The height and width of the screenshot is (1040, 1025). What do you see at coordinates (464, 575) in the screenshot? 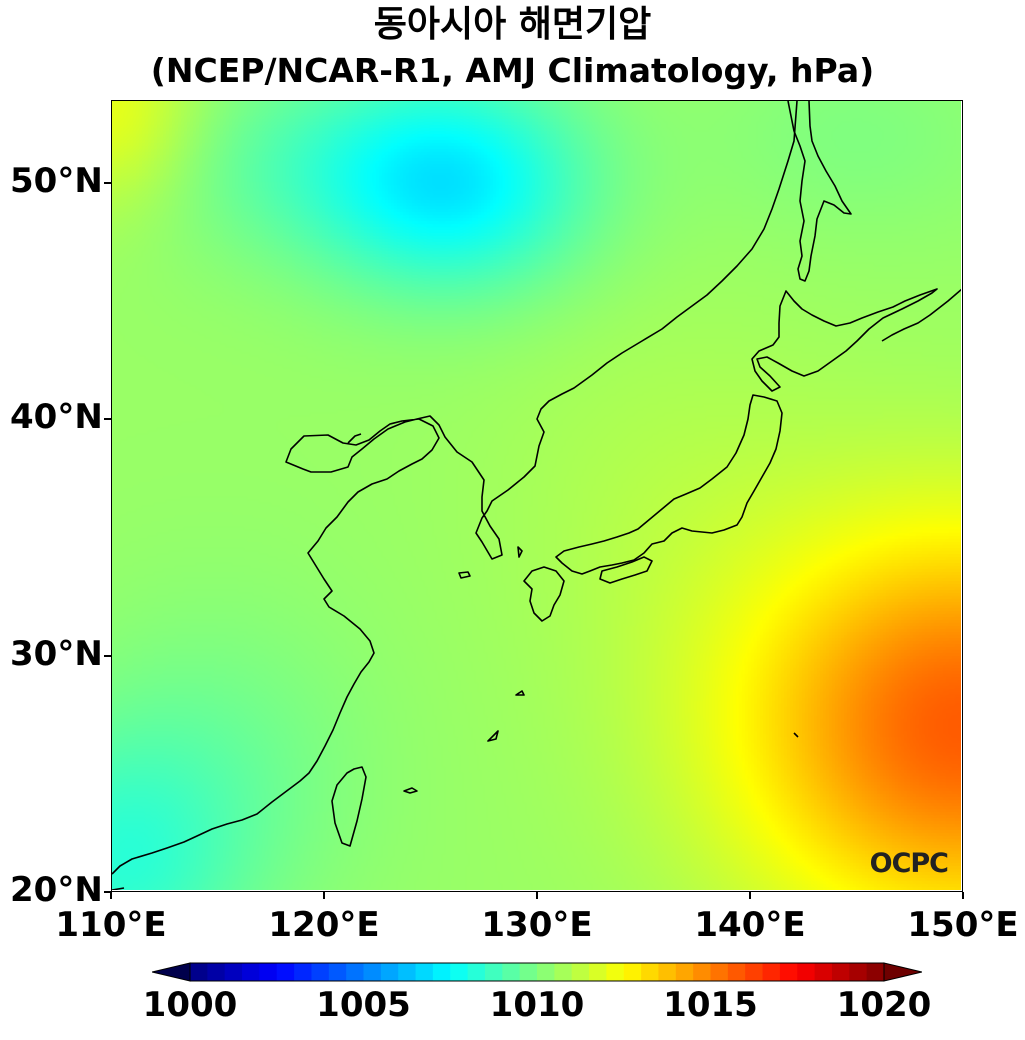
I see `coastline-jeju` at bounding box center [464, 575].